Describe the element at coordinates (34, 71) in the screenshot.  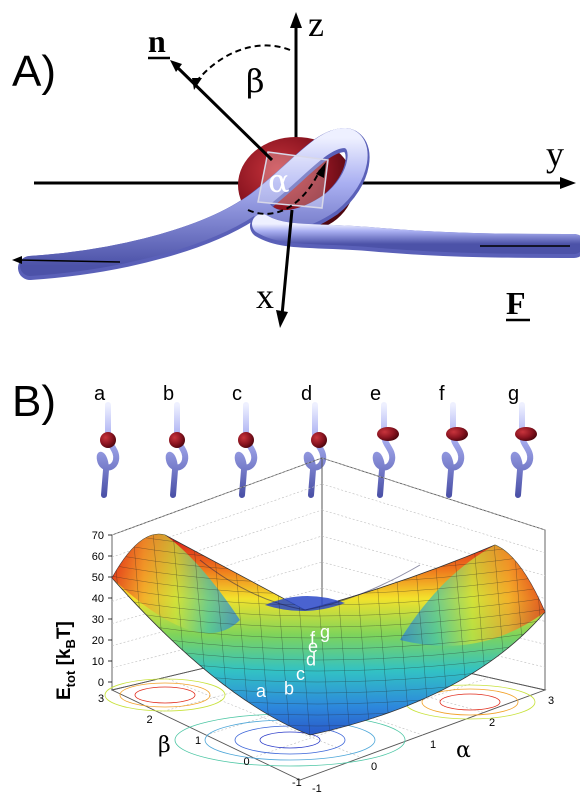
I see `panel-a-label: A)` at that location.